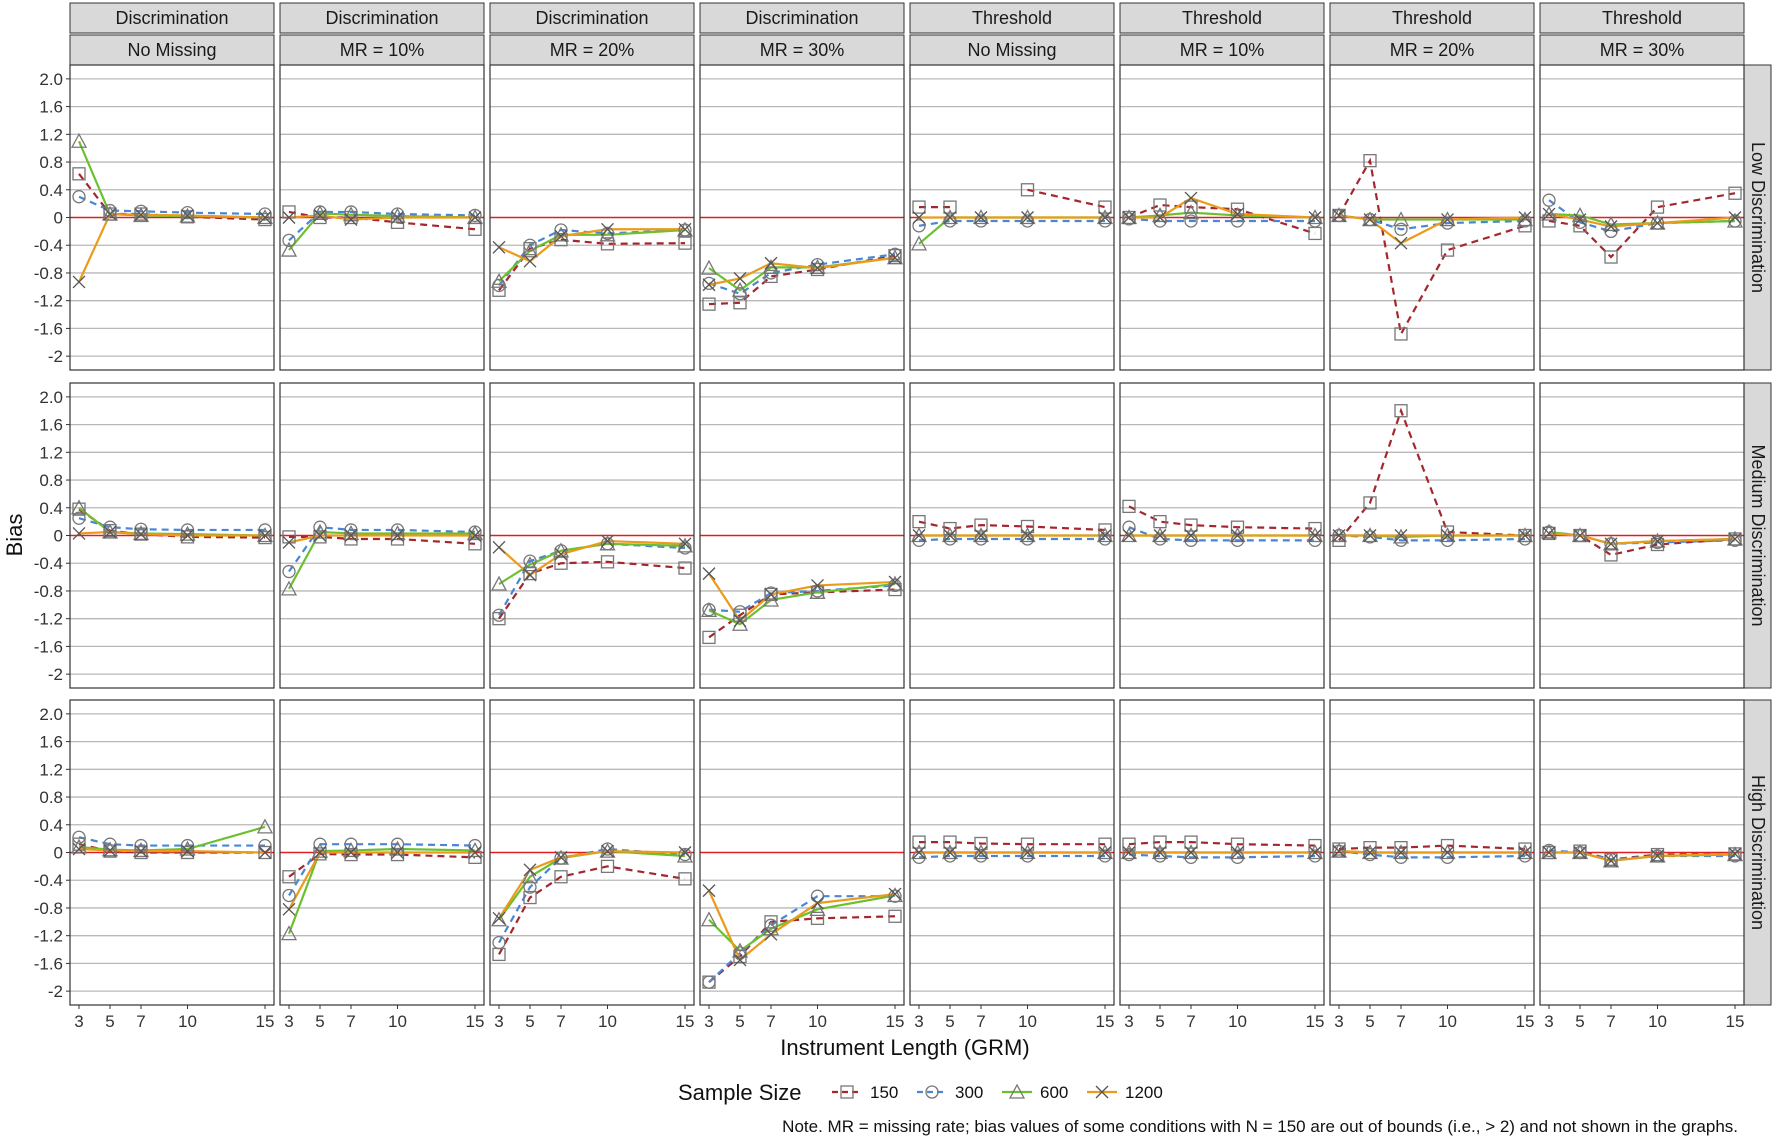 This screenshot has width=1772, height=1147. I want to click on y-tick-label: -1.6, so click(48, 646).